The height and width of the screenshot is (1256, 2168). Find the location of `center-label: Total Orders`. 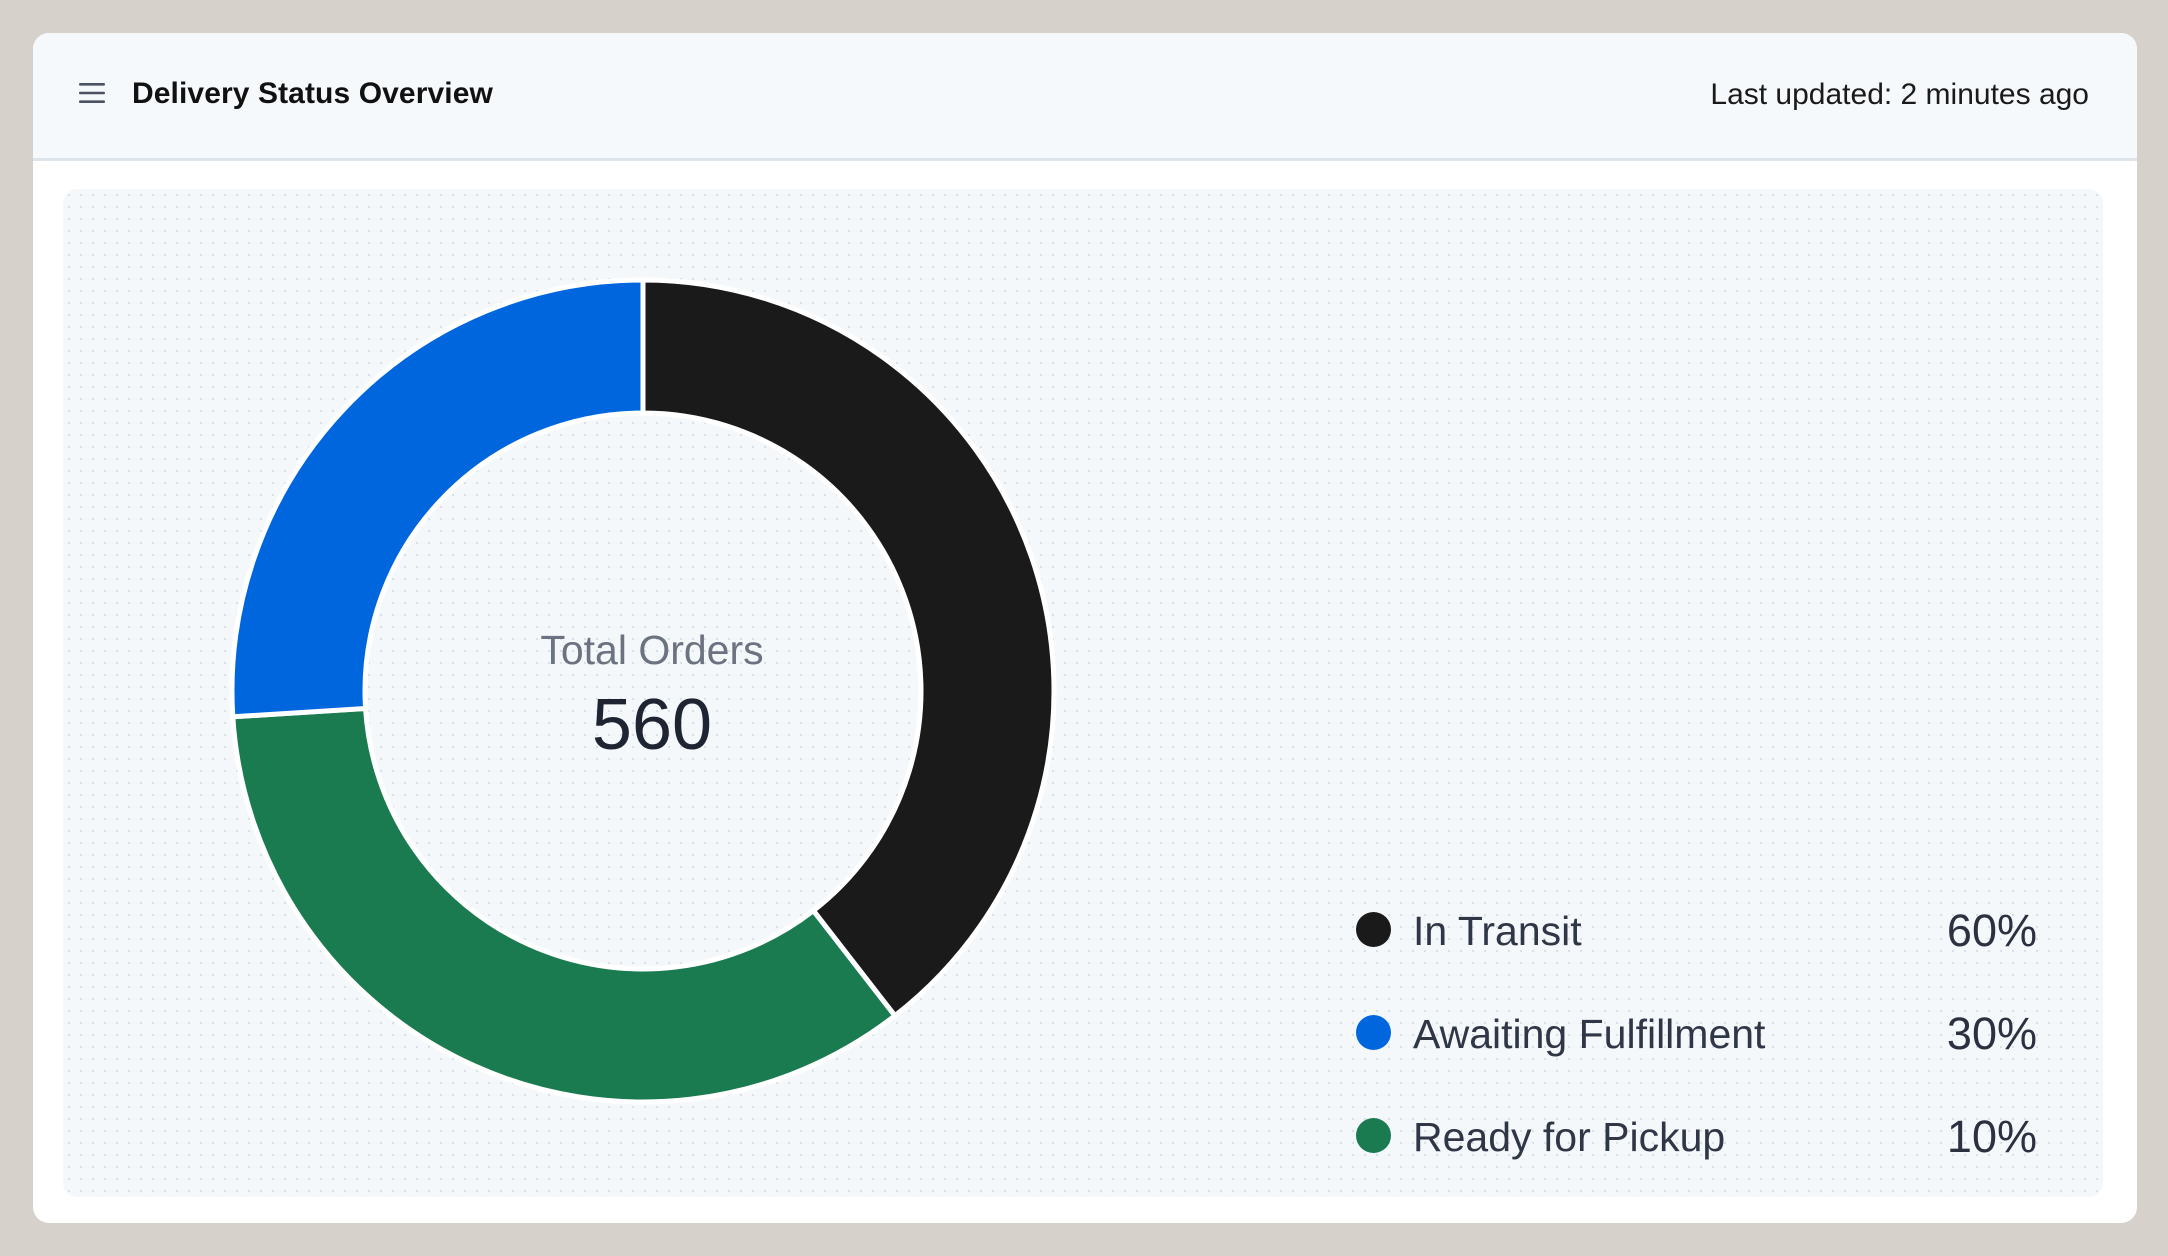

center-label: Total Orders is located at coordinates (652, 650).